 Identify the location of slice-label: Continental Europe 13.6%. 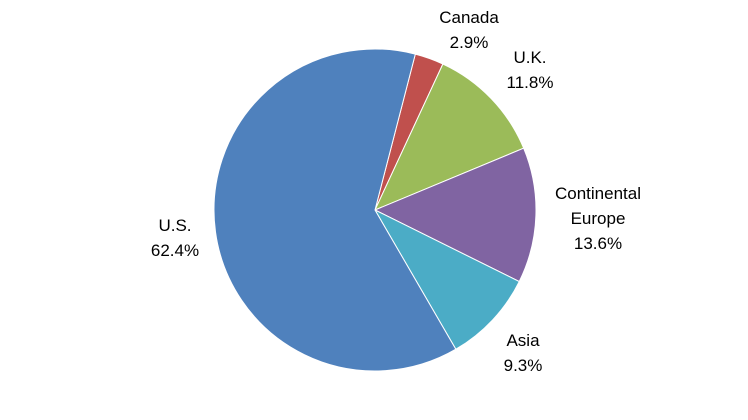
(598, 218).